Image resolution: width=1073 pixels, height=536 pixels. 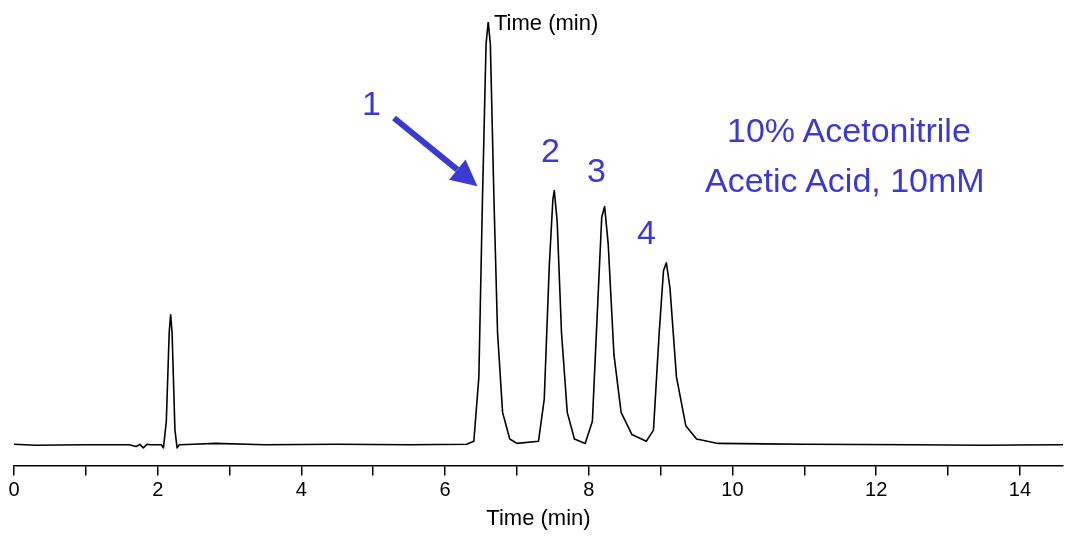 I want to click on x-tick-label: 8, so click(x=589, y=489).